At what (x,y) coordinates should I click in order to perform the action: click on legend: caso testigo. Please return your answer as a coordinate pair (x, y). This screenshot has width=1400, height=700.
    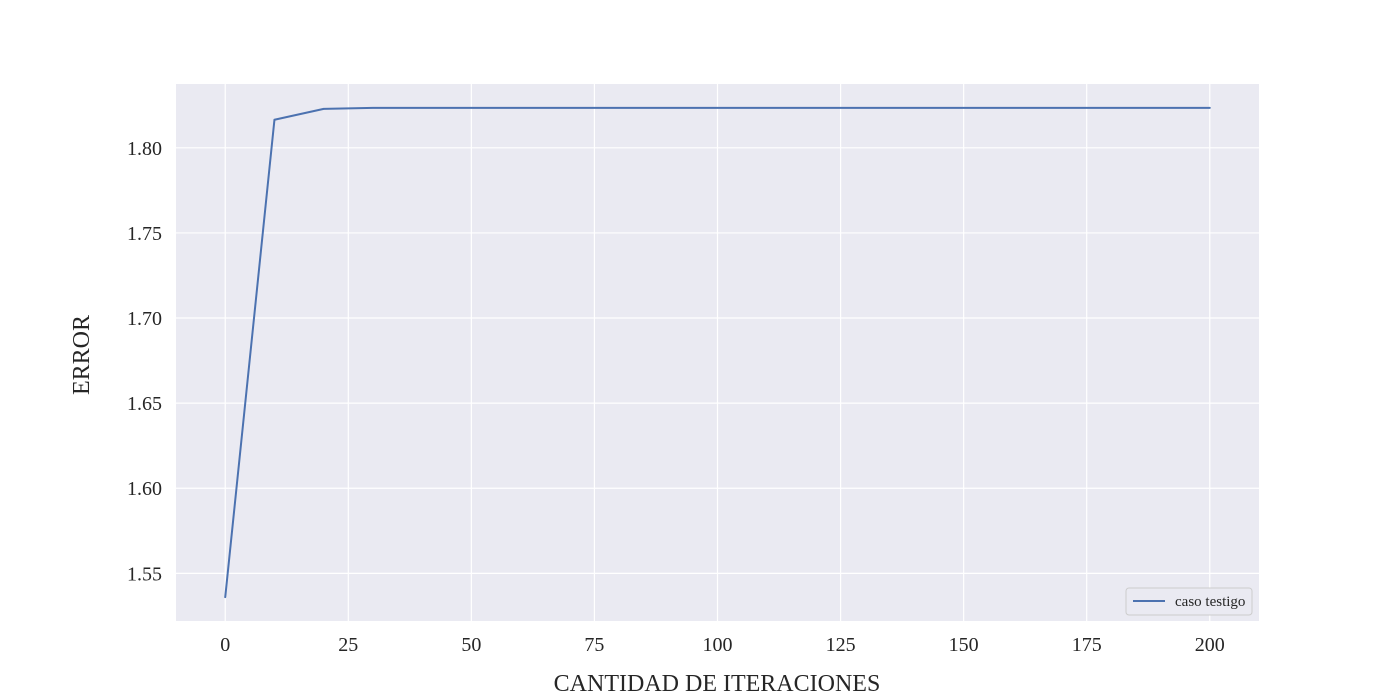
    Looking at the image, I should click on (1189, 601).